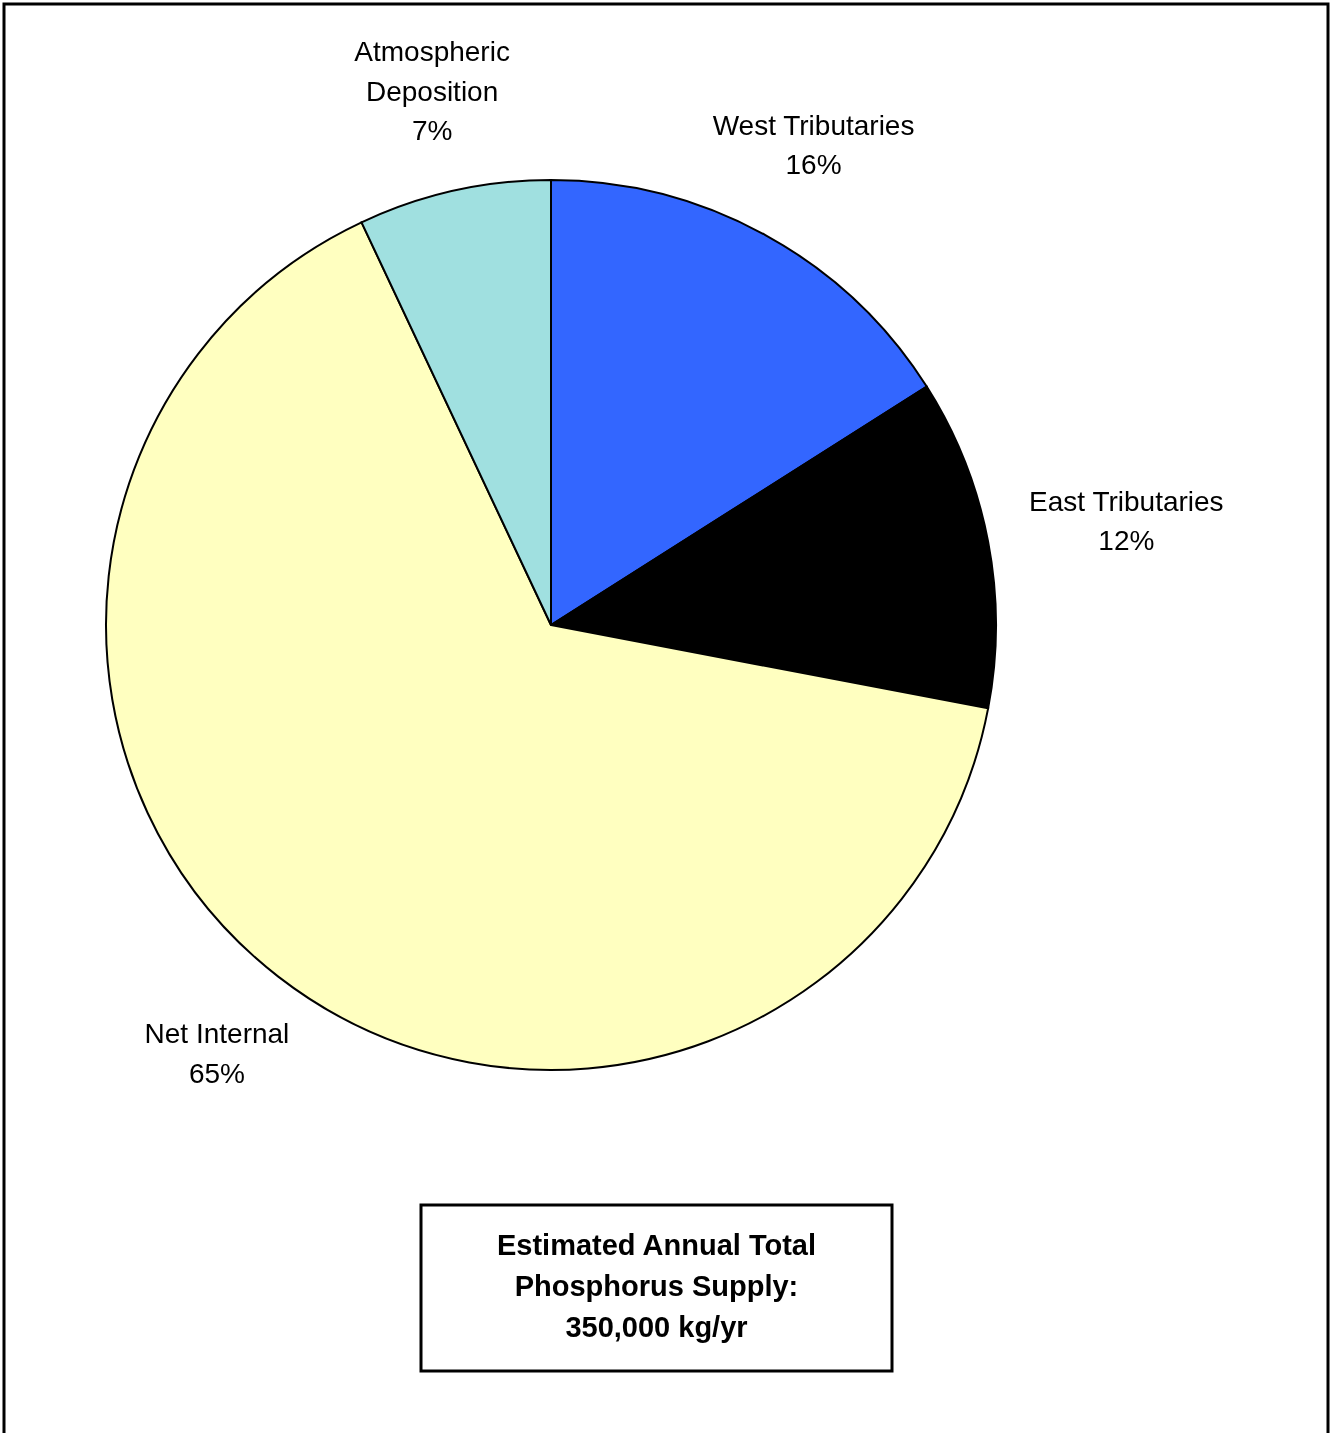  I want to click on data-label: 16%, so click(813, 165).